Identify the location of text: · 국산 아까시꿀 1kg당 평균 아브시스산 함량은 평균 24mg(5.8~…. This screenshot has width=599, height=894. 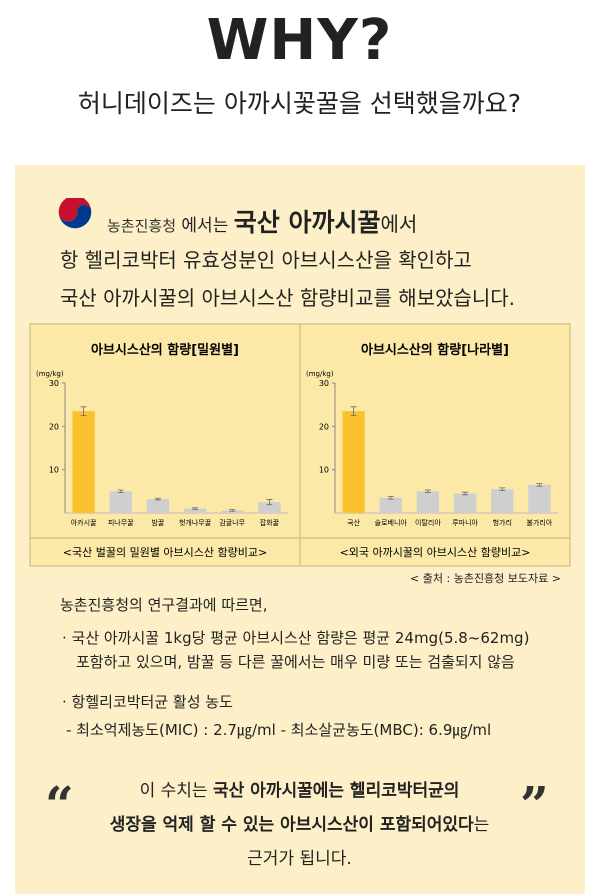
(296, 638).